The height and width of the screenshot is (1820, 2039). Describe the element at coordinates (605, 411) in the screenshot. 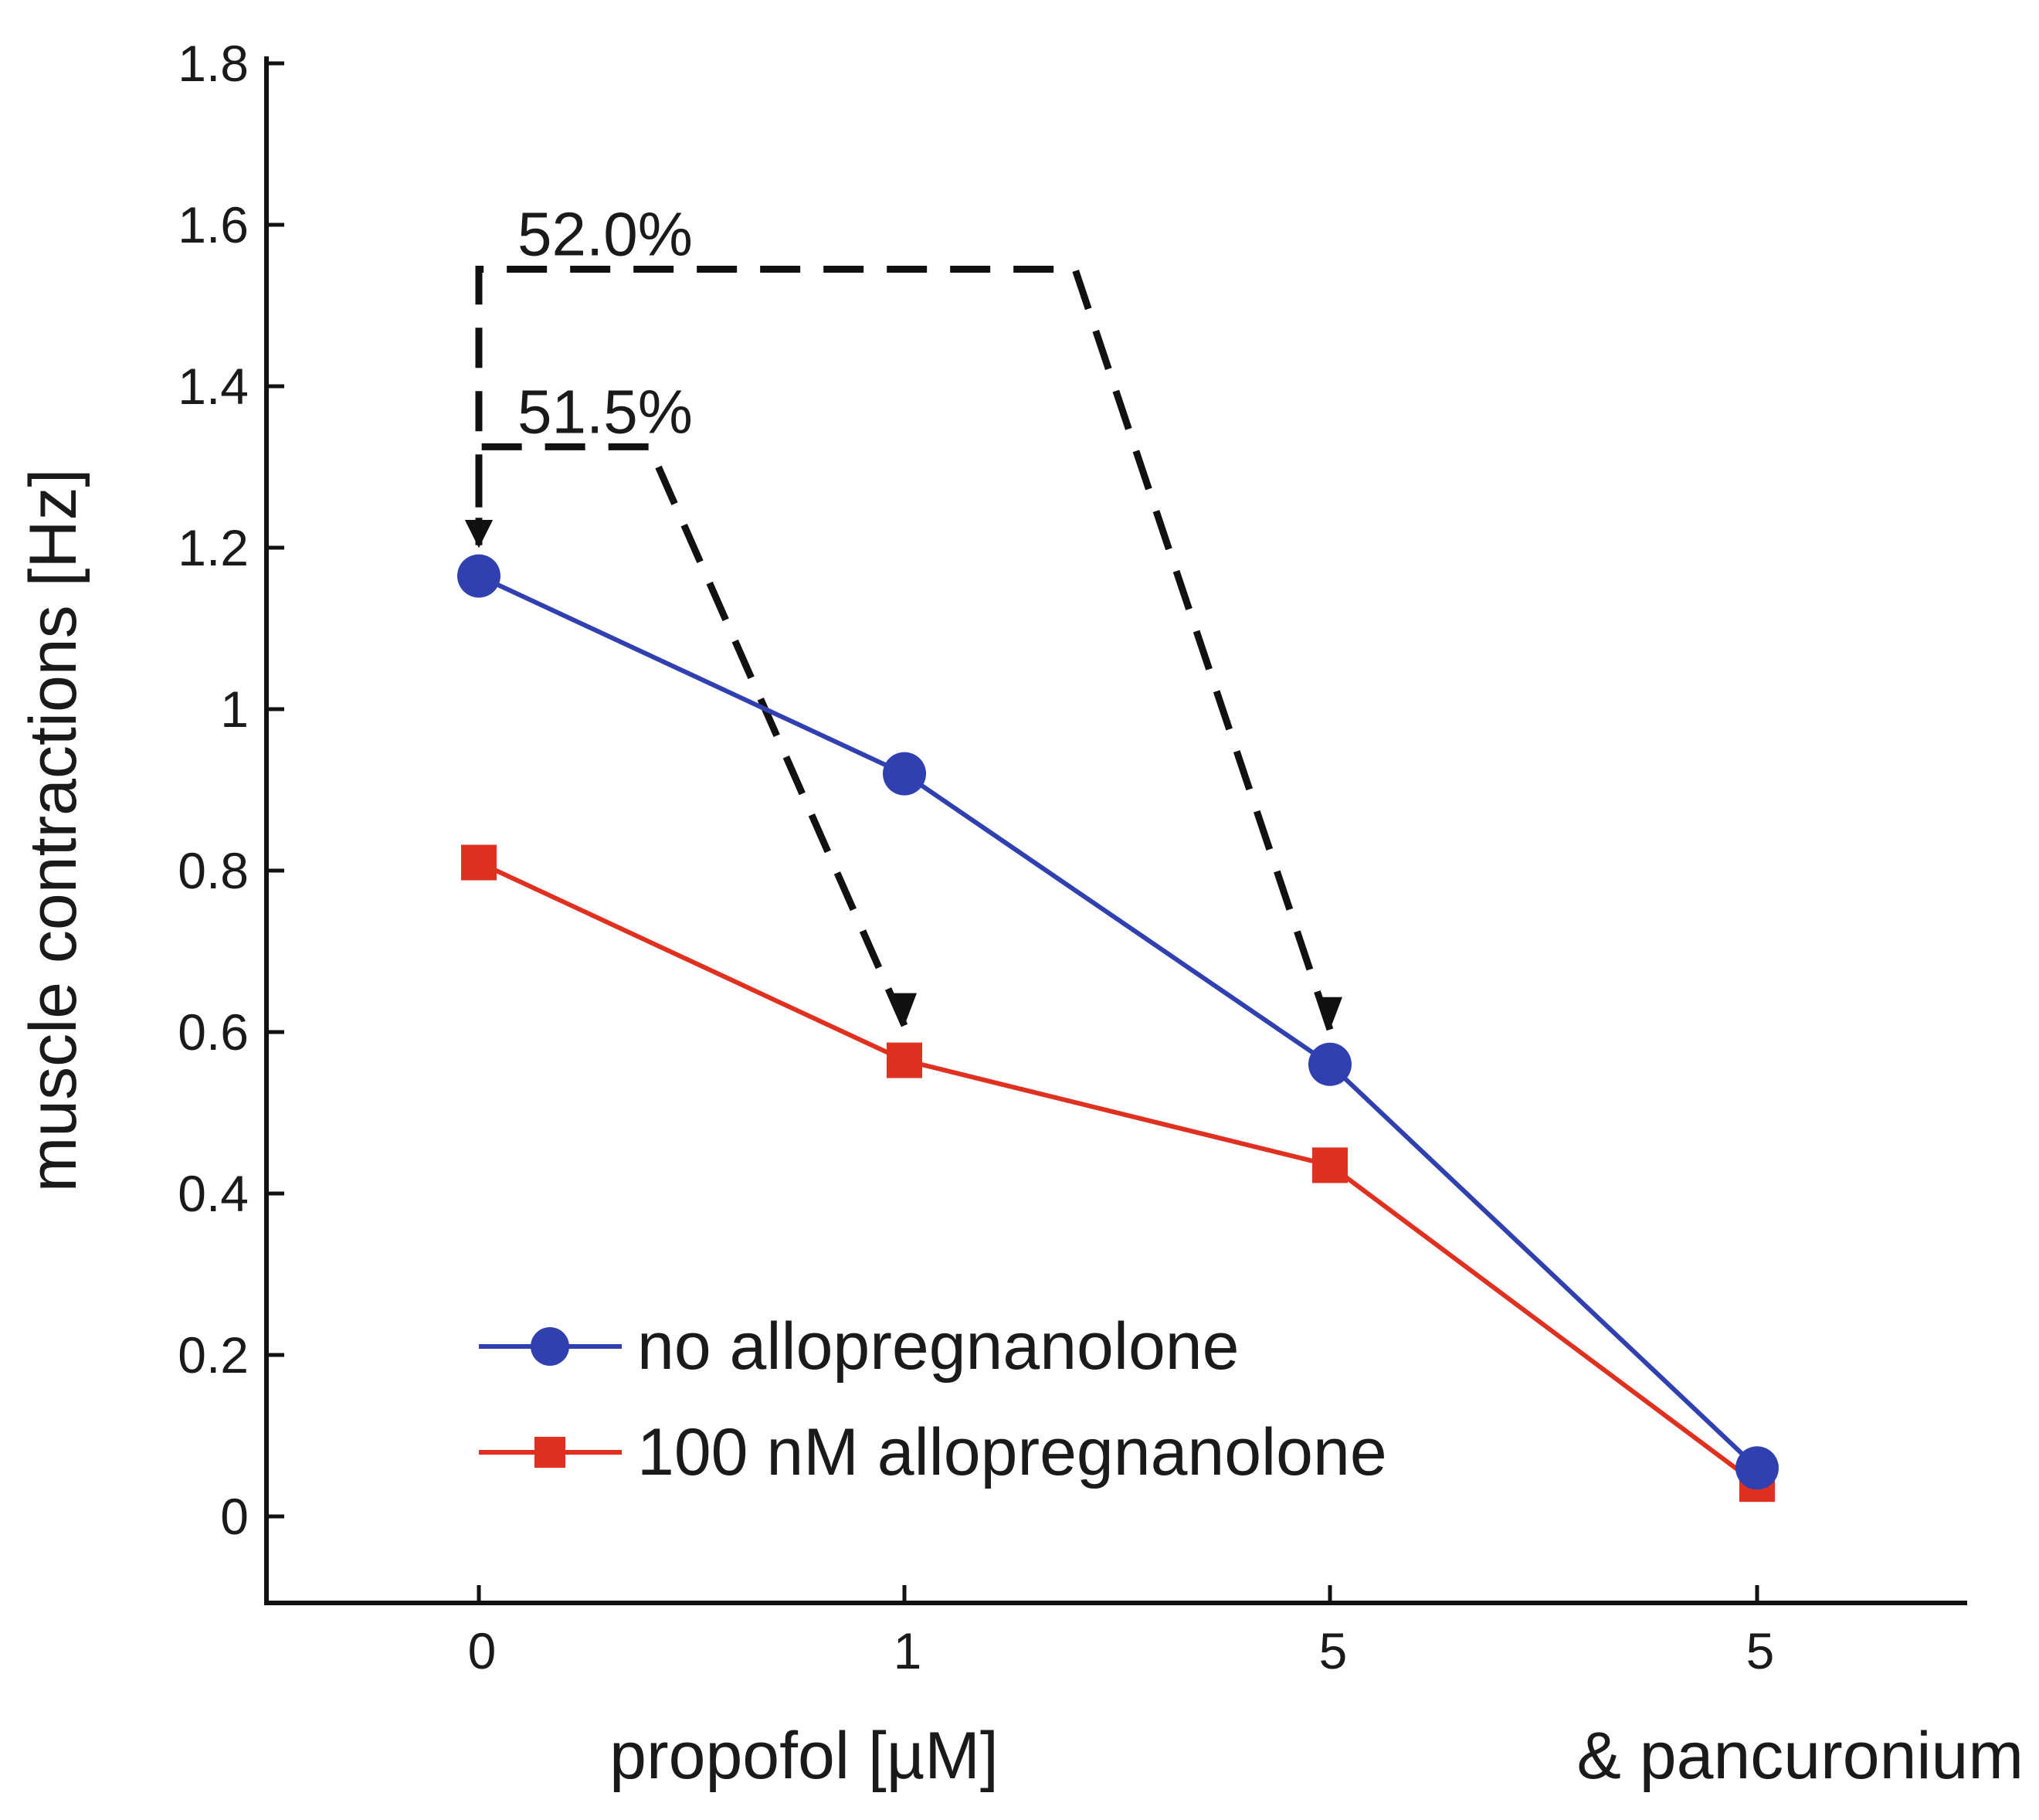

I see `annotation-label: 51.5%` at that location.